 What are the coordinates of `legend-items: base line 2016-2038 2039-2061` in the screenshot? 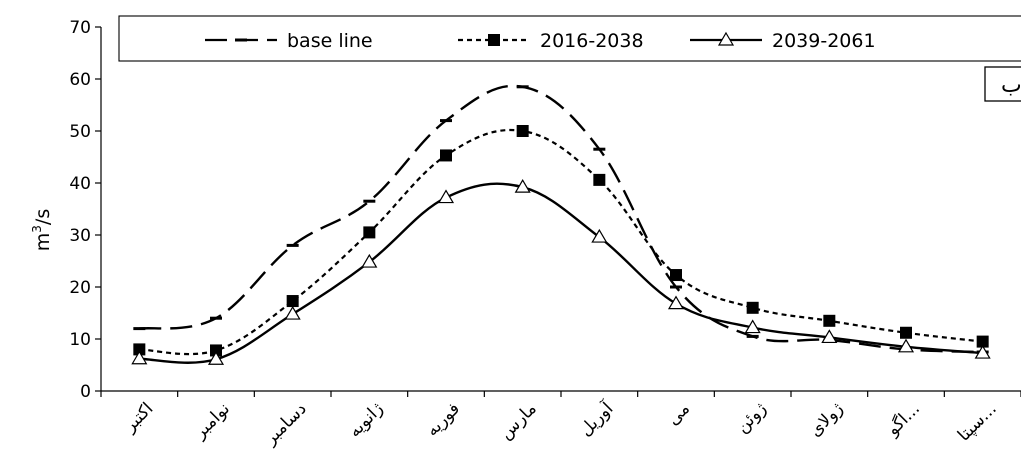 It's located at (540, 41).